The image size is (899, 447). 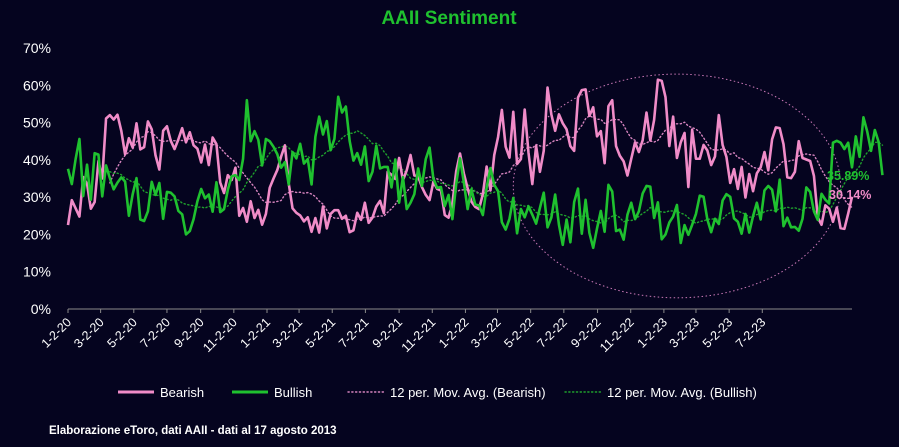 What do you see at coordinates (652, 332) in the screenshot?
I see `x-tick-label: 1-2-23` at bounding box center [652, 332].